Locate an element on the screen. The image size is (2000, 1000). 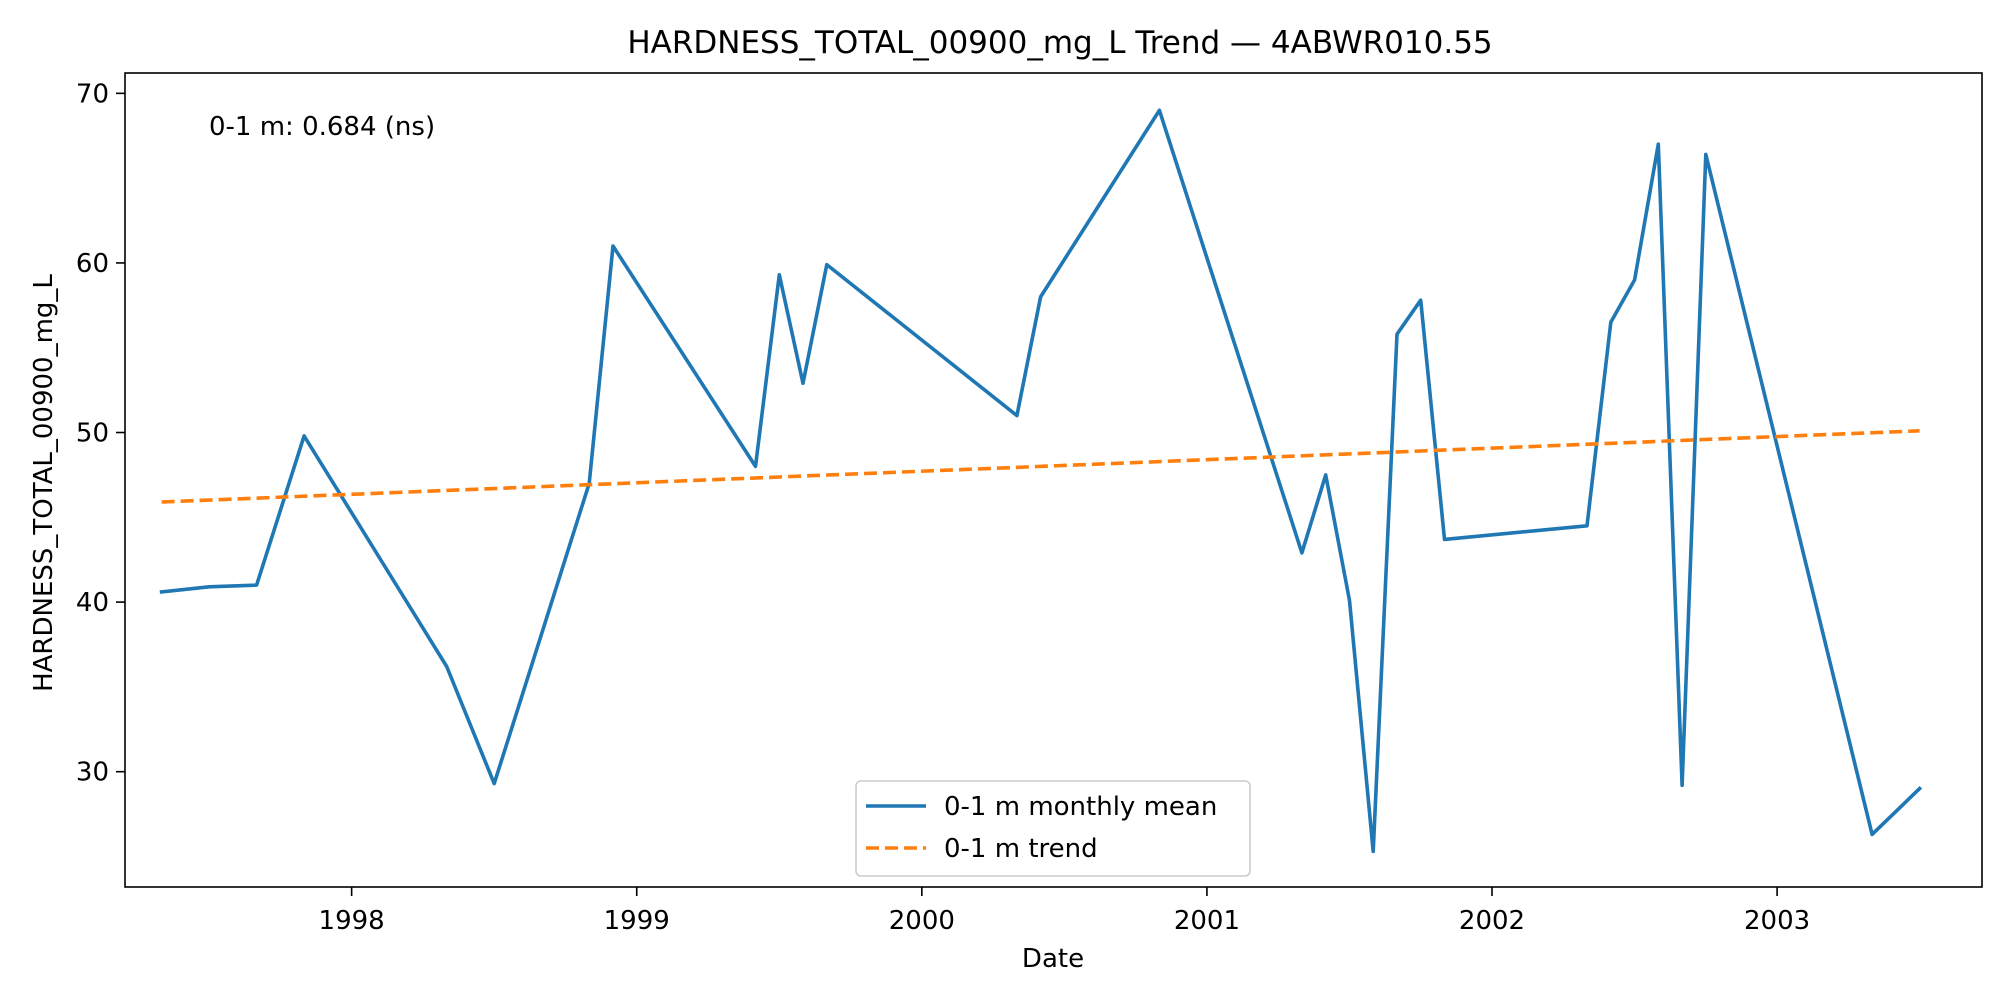
legend: 0-1 m monthly mean 0-1 m trend is located at coordinates (1053, 828).